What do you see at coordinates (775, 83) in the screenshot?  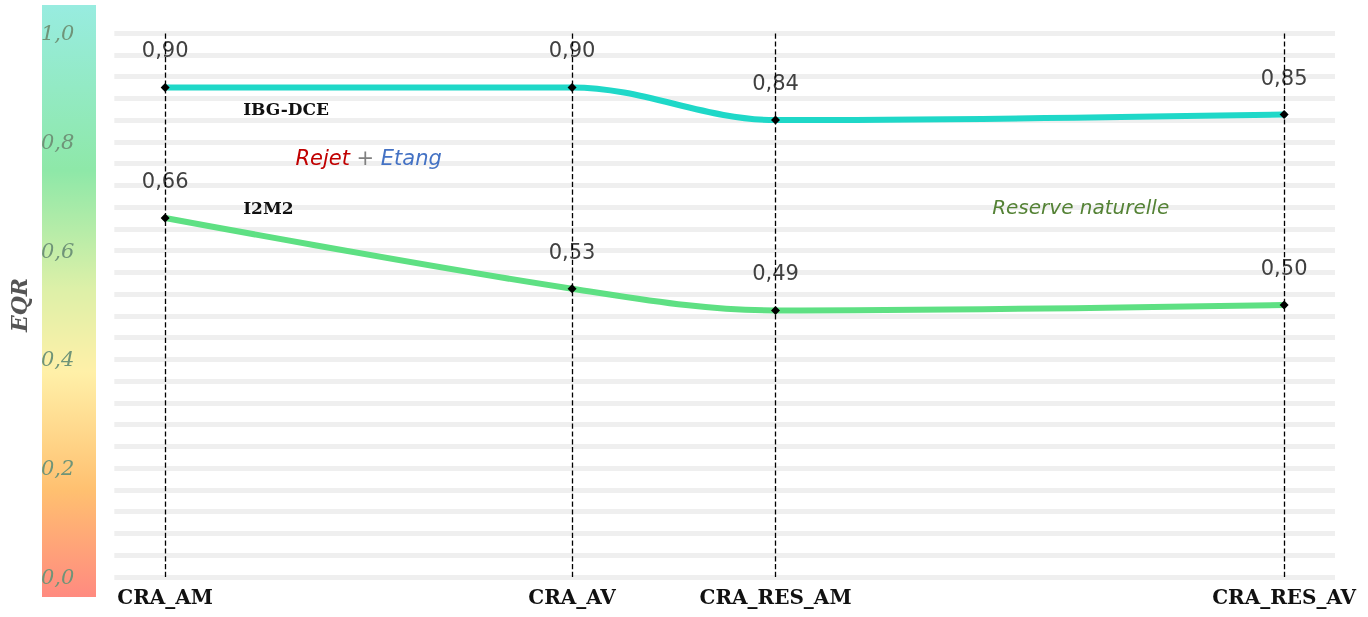 I see `data-label: 0,84` at bounding box center [775, 83].